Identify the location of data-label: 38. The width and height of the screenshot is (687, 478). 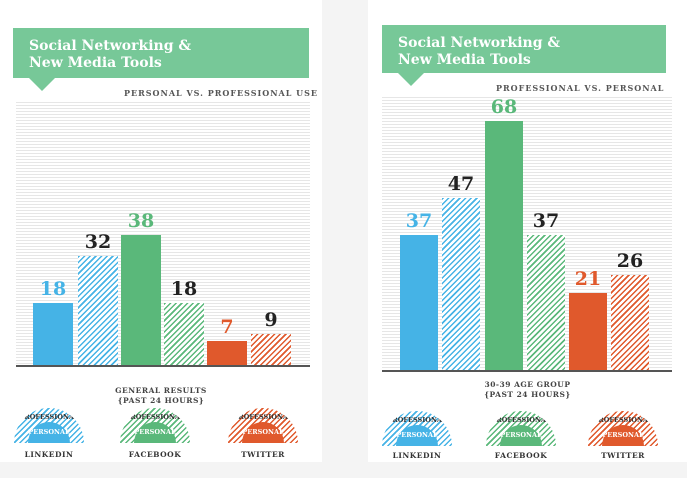
(141, 221).